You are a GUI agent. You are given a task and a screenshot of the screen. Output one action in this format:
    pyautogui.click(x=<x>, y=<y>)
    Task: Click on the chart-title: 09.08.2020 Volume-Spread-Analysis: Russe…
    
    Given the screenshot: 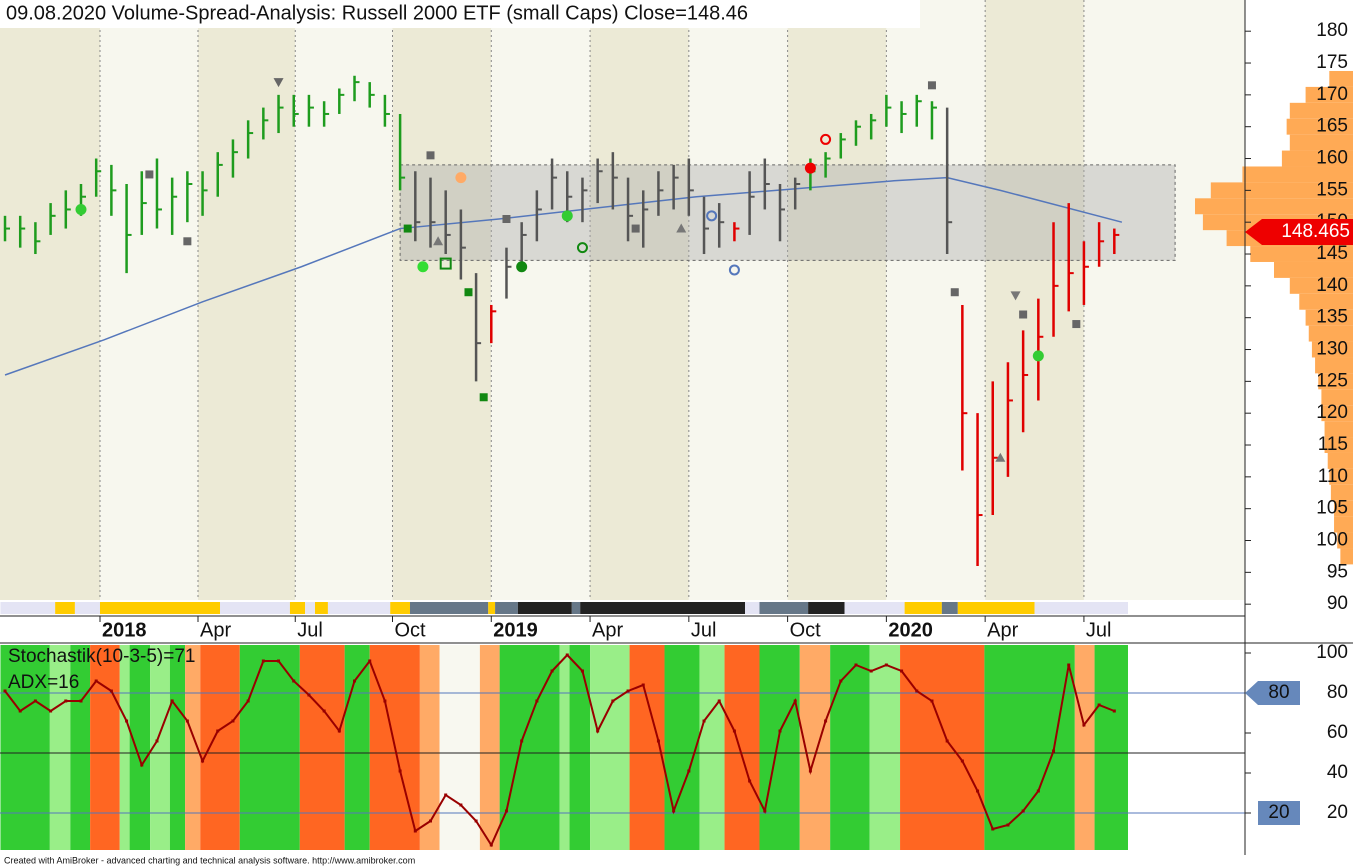 What is the action you would take?
    pyautogui.click(x=377, y=13)
    